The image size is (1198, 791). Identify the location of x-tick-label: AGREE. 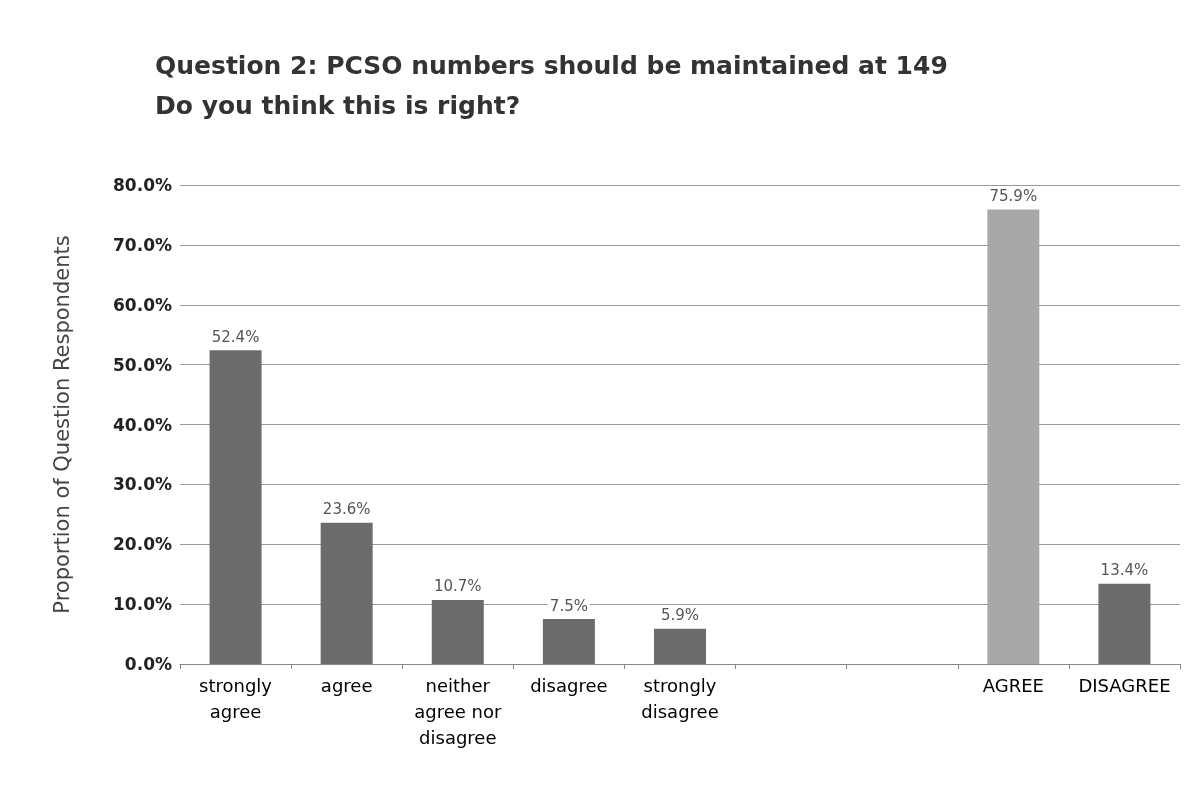
(1013, 685).